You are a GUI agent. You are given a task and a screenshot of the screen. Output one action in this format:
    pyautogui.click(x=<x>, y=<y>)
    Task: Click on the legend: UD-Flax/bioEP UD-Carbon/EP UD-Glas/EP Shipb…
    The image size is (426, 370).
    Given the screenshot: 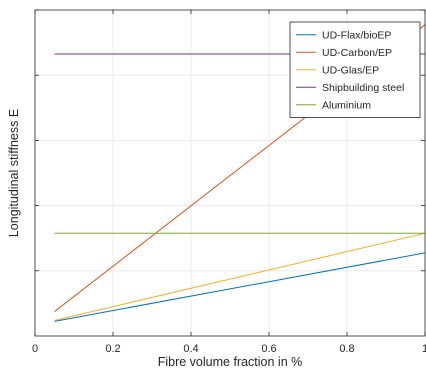 What is the action you would take?
    pyautogui.click(x=355, y=69)
    